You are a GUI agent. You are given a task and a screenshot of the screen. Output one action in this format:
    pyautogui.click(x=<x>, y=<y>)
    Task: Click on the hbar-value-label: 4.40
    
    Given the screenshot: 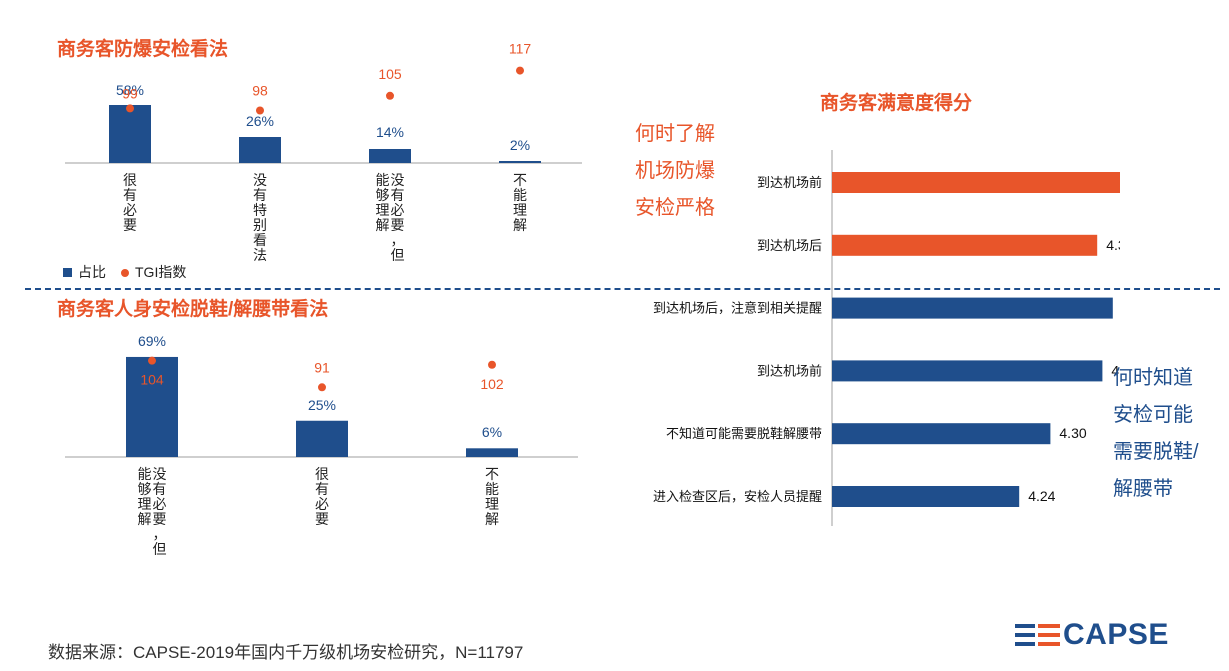 What is the action you would take?
    pyautogui.click(x=1115, y=370)
    